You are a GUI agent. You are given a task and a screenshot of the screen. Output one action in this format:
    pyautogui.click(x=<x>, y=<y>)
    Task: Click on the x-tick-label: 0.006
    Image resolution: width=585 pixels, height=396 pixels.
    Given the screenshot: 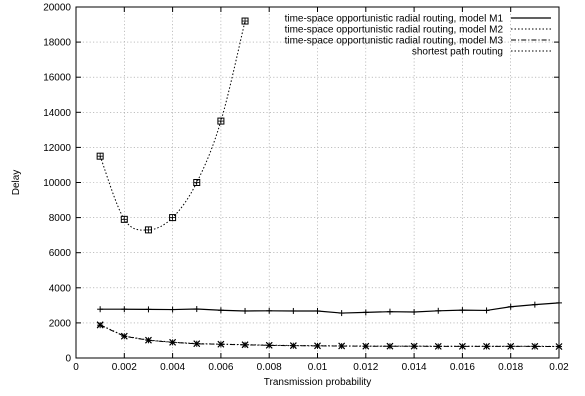 What is the action you would take?
    pyautogui.click(x=220, y=367)
    